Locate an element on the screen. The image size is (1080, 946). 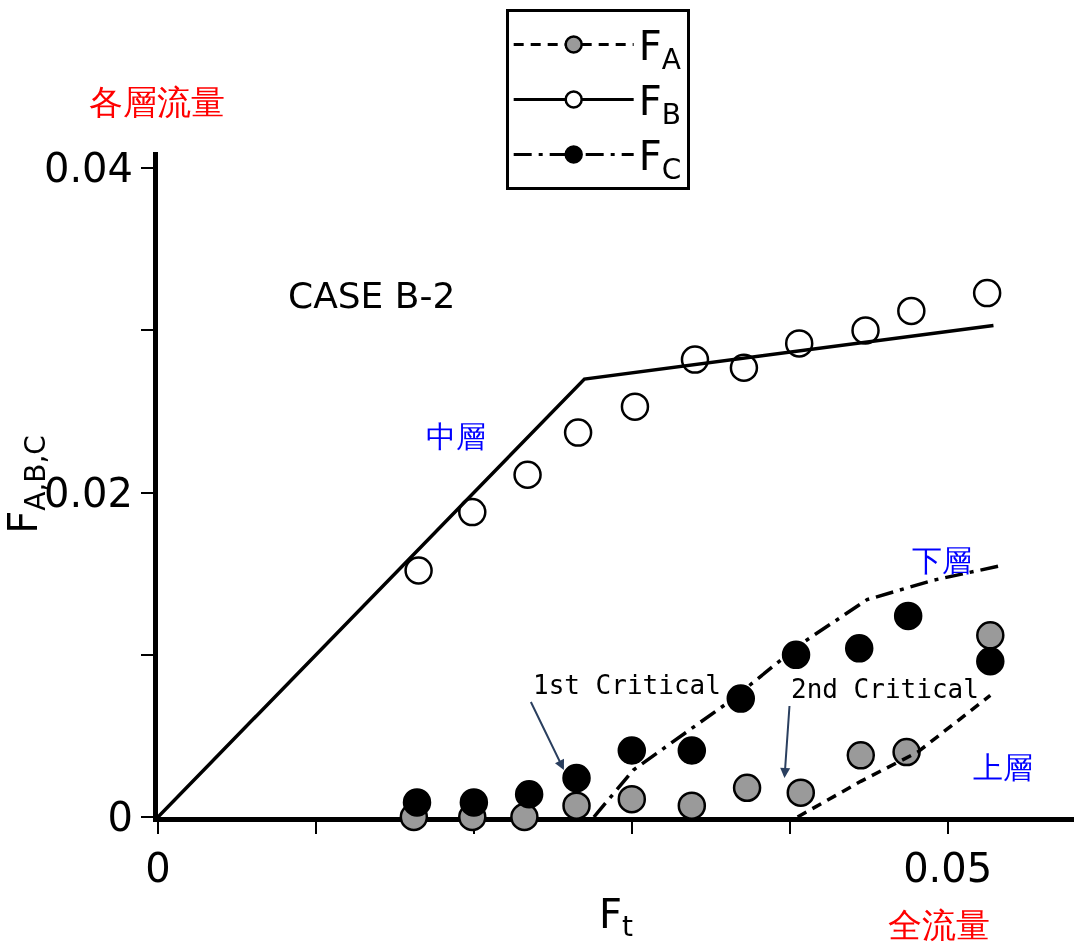
y-tick-label: 0.04 is located at coordinates (88, 168).